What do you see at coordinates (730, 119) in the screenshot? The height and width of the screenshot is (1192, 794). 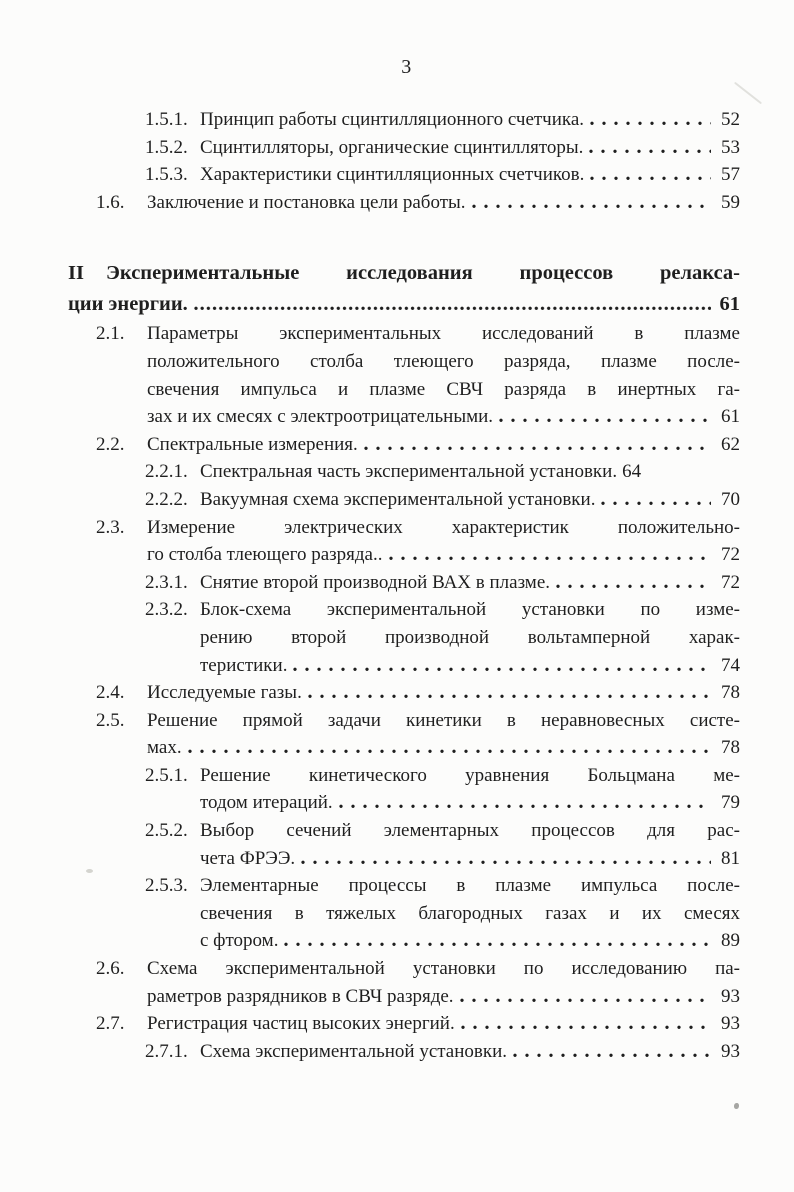 I see `toc-page-ref: 52` at bounding box center [730, 119].